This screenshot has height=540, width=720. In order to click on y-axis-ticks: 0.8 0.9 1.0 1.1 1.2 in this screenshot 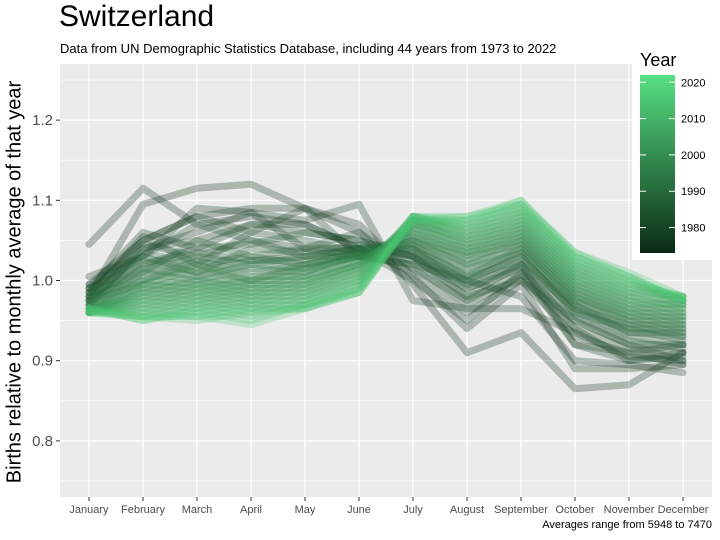, I will do `click(46, 281)`.